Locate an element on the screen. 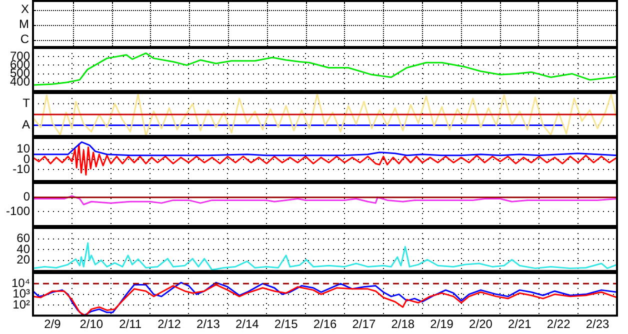  x-tick-label: 2/21 is located at coordinates (520, 324).